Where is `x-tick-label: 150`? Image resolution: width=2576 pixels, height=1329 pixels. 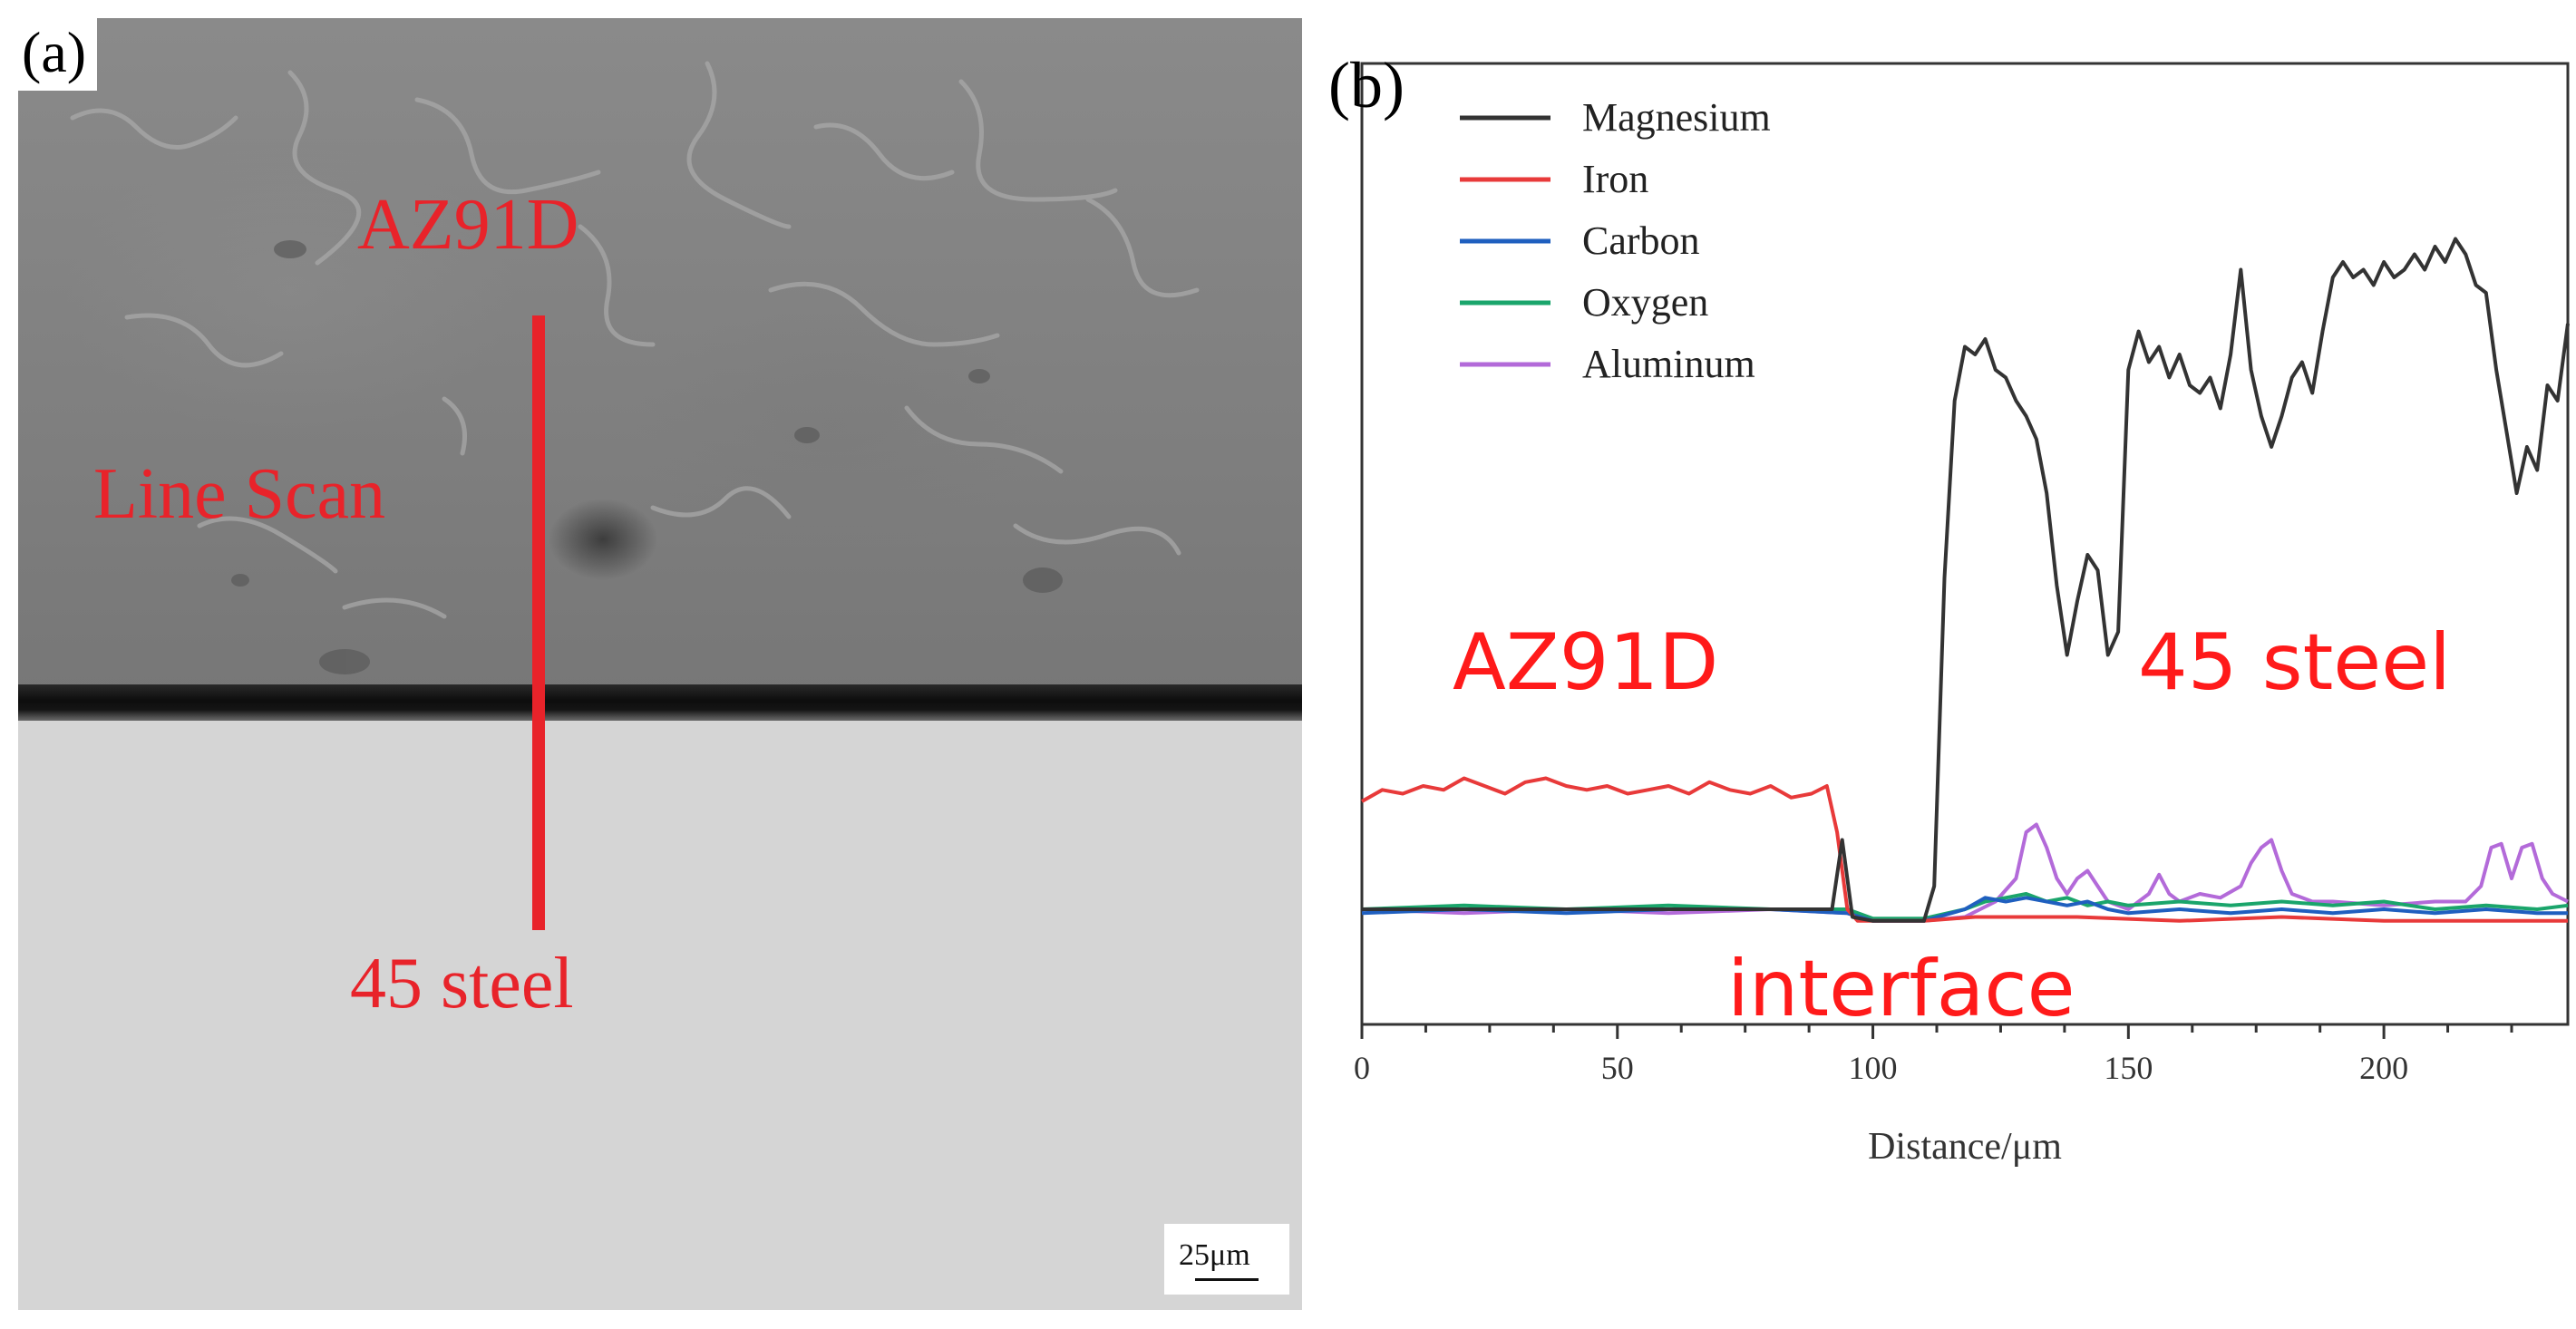
x-tick-label: 150 is located at coordinates (2128, 1068).